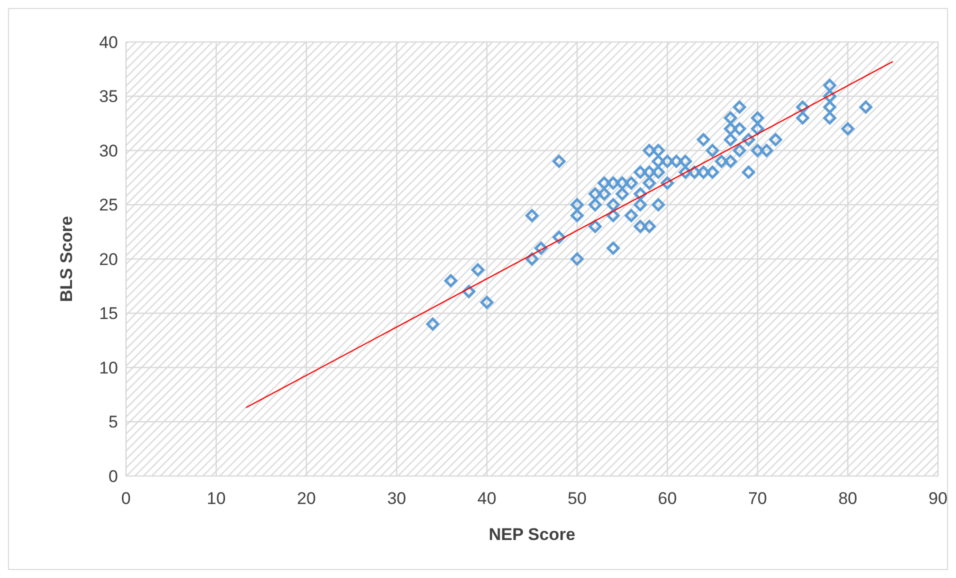 The image size is (956, 578). Describe the element at coordinates (758, 498) in the screenshot. I see `x-tick-label: 70` at that location.